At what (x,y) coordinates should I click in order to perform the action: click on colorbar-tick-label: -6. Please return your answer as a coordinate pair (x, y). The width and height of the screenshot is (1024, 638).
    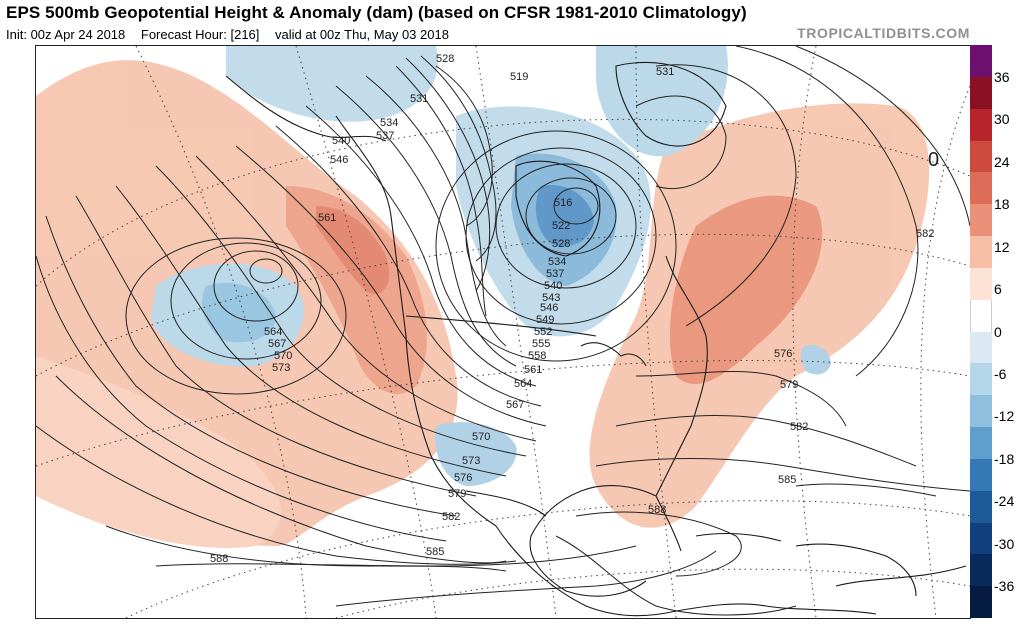
    Looking at the image, I should click on (1000, 373).